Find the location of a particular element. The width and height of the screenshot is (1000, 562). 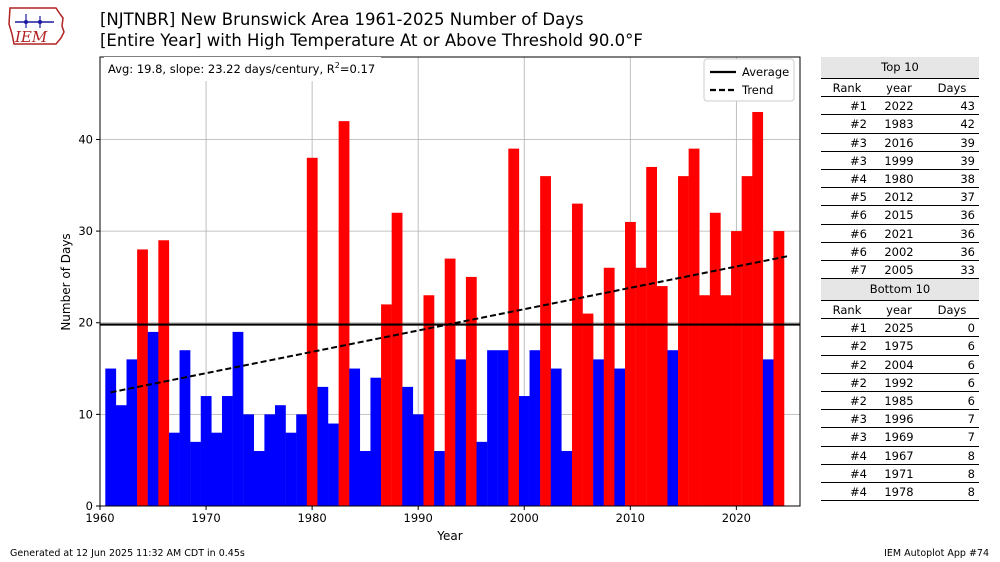

bar-1981 is located at coordinates (323, 446).